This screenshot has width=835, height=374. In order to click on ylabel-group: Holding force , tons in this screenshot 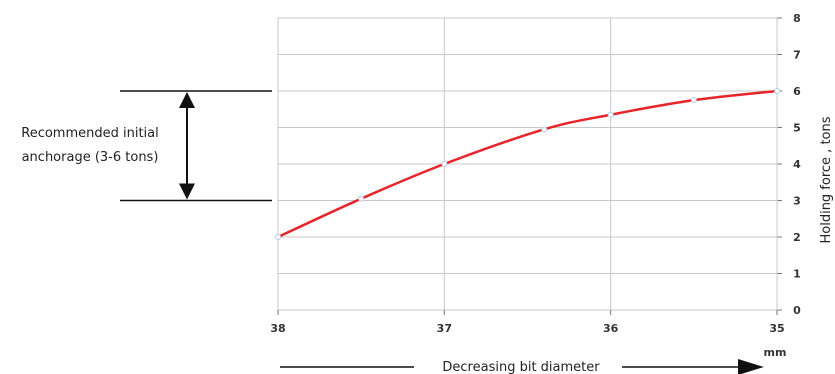, I will do `click(826, 179)`.